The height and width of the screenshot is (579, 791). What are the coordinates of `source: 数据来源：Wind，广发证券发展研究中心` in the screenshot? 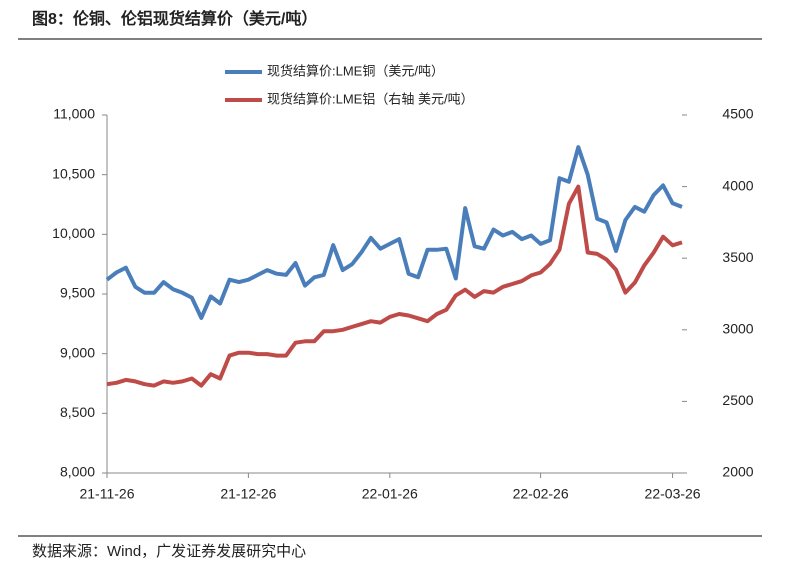 It's located at (169, 551).